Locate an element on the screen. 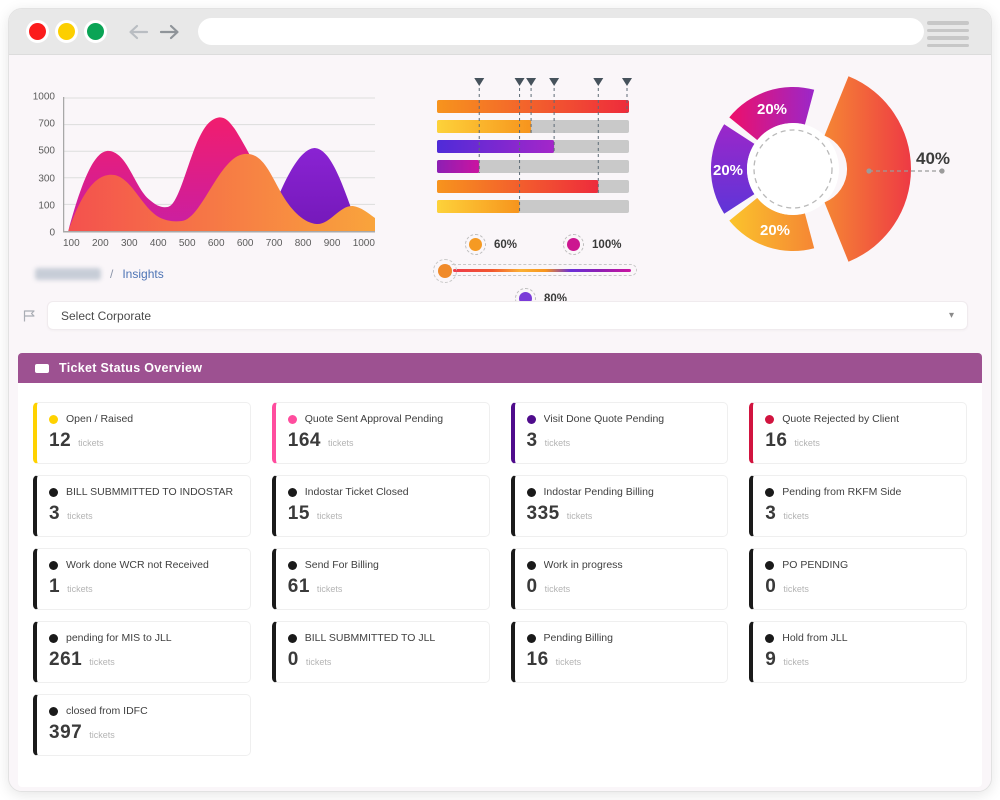 The image size is (1000, 800). legend-item-60: 60% is located at coordinates (491, 244).